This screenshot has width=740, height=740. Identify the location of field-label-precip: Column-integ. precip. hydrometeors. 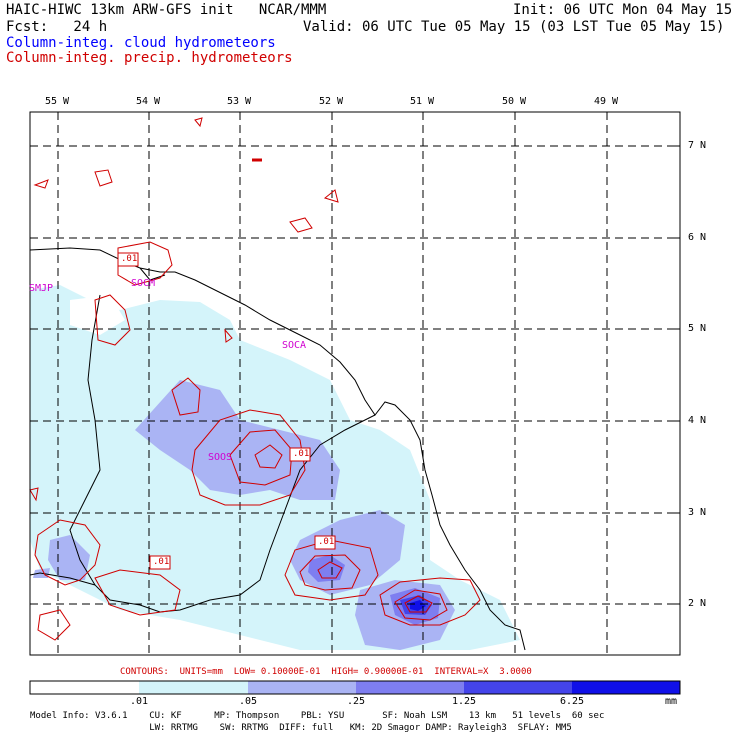
(149, 58).